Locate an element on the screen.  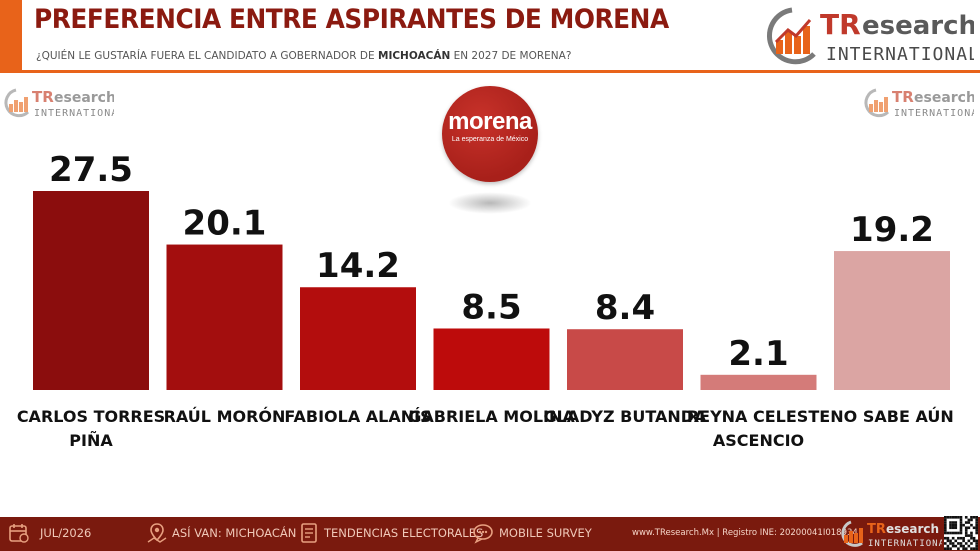
value-label-3: 8.5 is located at coordinates (491, 307).